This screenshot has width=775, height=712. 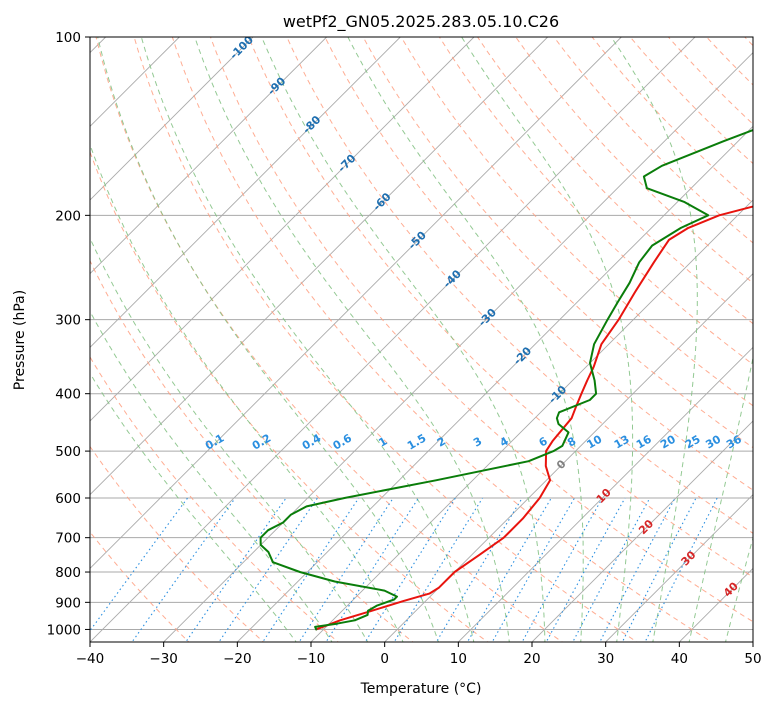 I want to click on x-tick-label: 40, so click(x=679, y=659).